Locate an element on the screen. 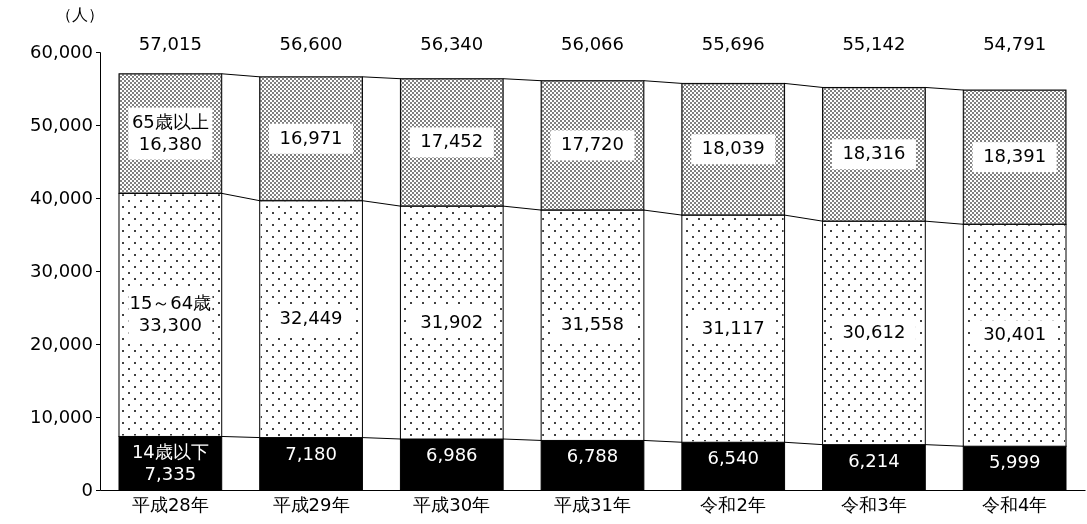 This screenshot has width=1087, height=524. data-label: 6,788 is located at coordinates (592, 456).